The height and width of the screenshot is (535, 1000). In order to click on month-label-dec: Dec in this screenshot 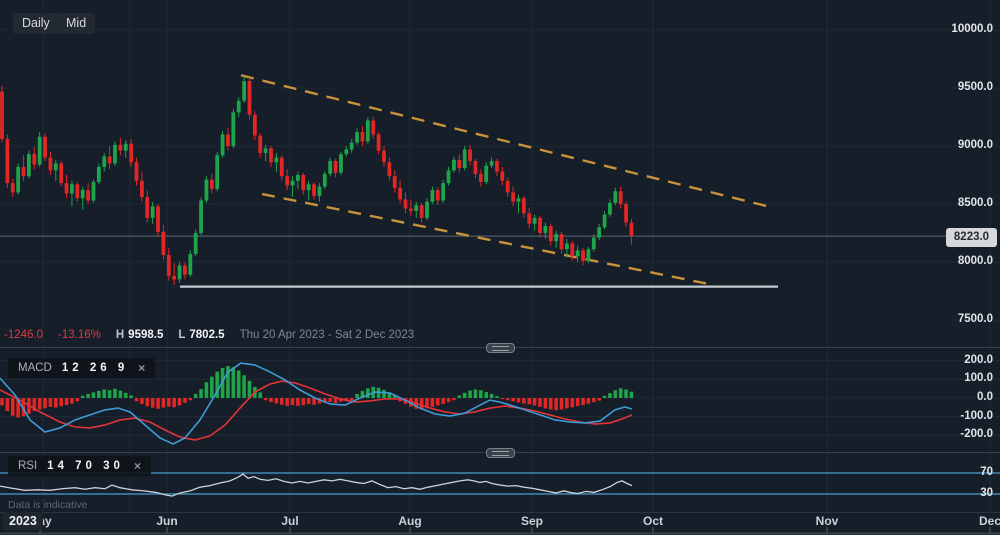, I will do `click(989, 521)`.